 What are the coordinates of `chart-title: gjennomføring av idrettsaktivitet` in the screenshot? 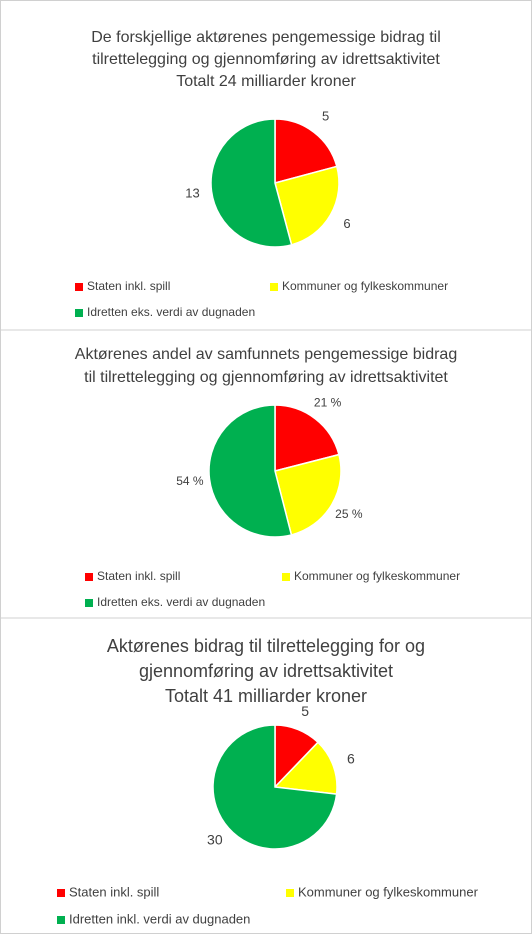 It's located at (266, 671).